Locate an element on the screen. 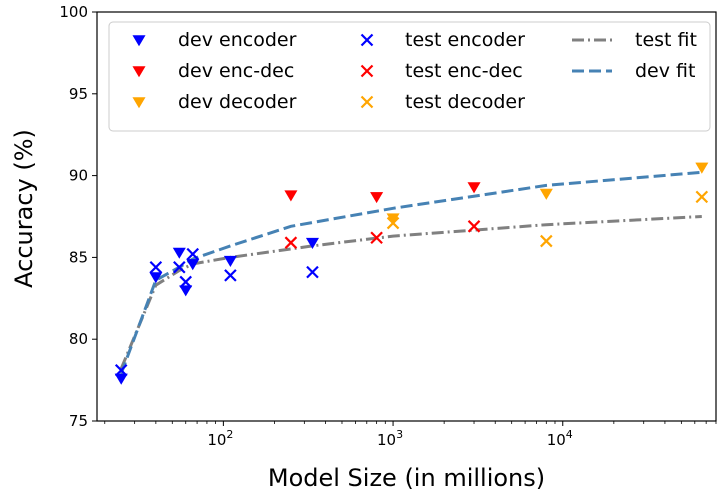 This screenshot has height=499, width=723. point-test-decoder-0-stroke-b is located at coordinates (393, 223).